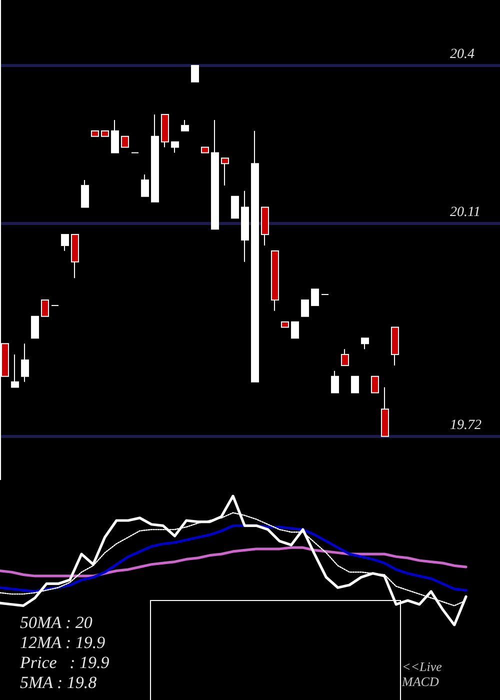 This screenshot has height=700, width=500. What do you see at coordinates (465, 212) in the screenshot?
I see `y-tick-label: 20.11` at bounding box center [465, 212].